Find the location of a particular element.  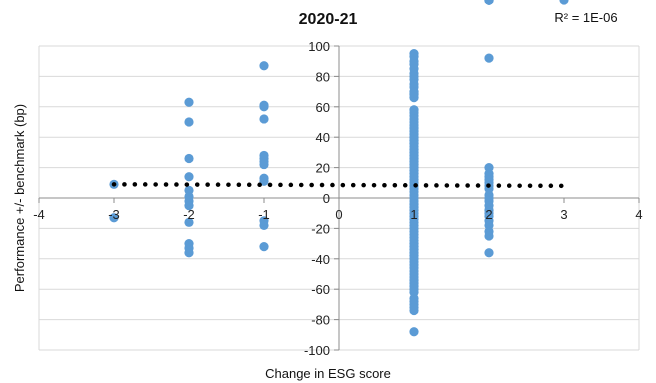

x-tick-label: -2 is located at coordinates (189, 214).